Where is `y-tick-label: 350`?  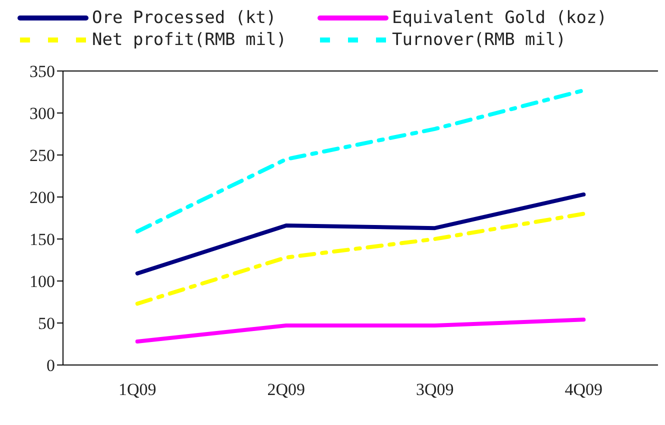
y-tick-label: 350 is located at coordinates (42, 72).